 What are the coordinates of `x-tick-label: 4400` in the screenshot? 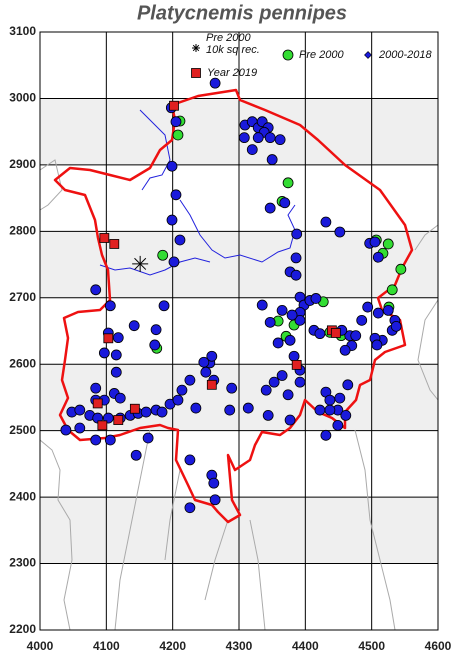 It's located at (305, 646).